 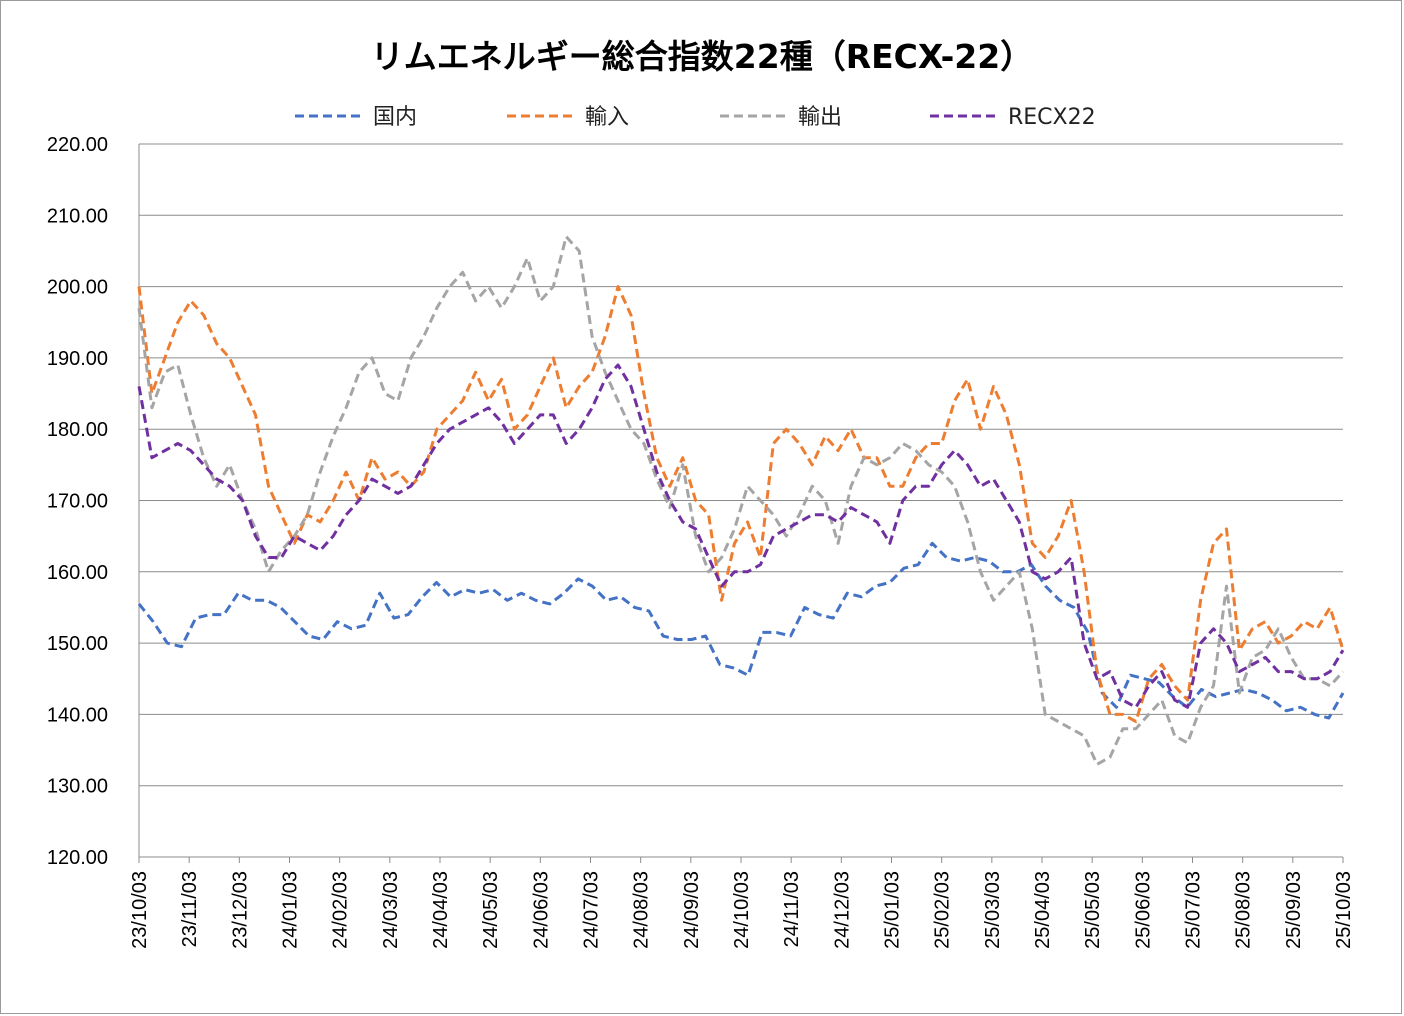 I want to click on x-tick-label: 24/12/03, so click(x=842, y=910).